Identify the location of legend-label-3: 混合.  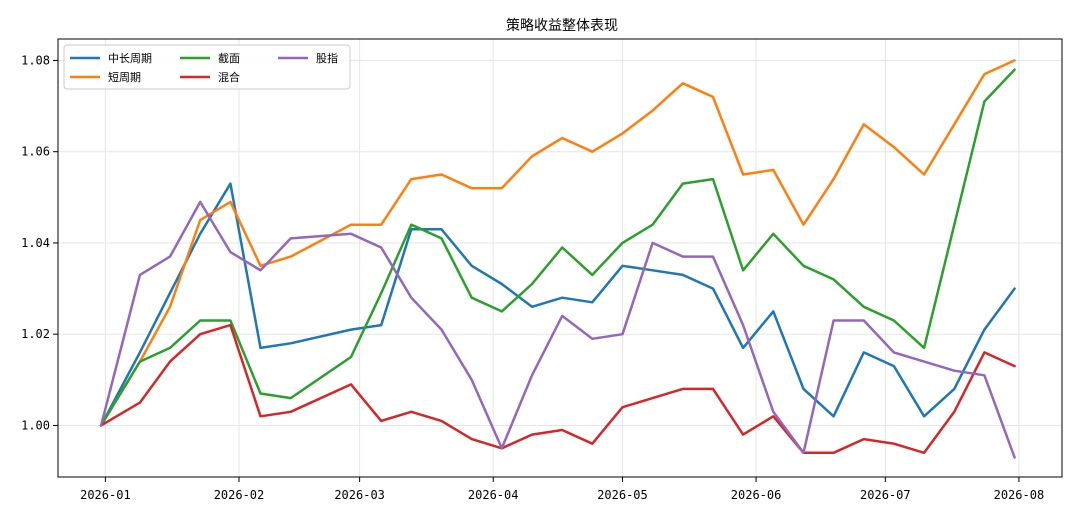
(229, 77).